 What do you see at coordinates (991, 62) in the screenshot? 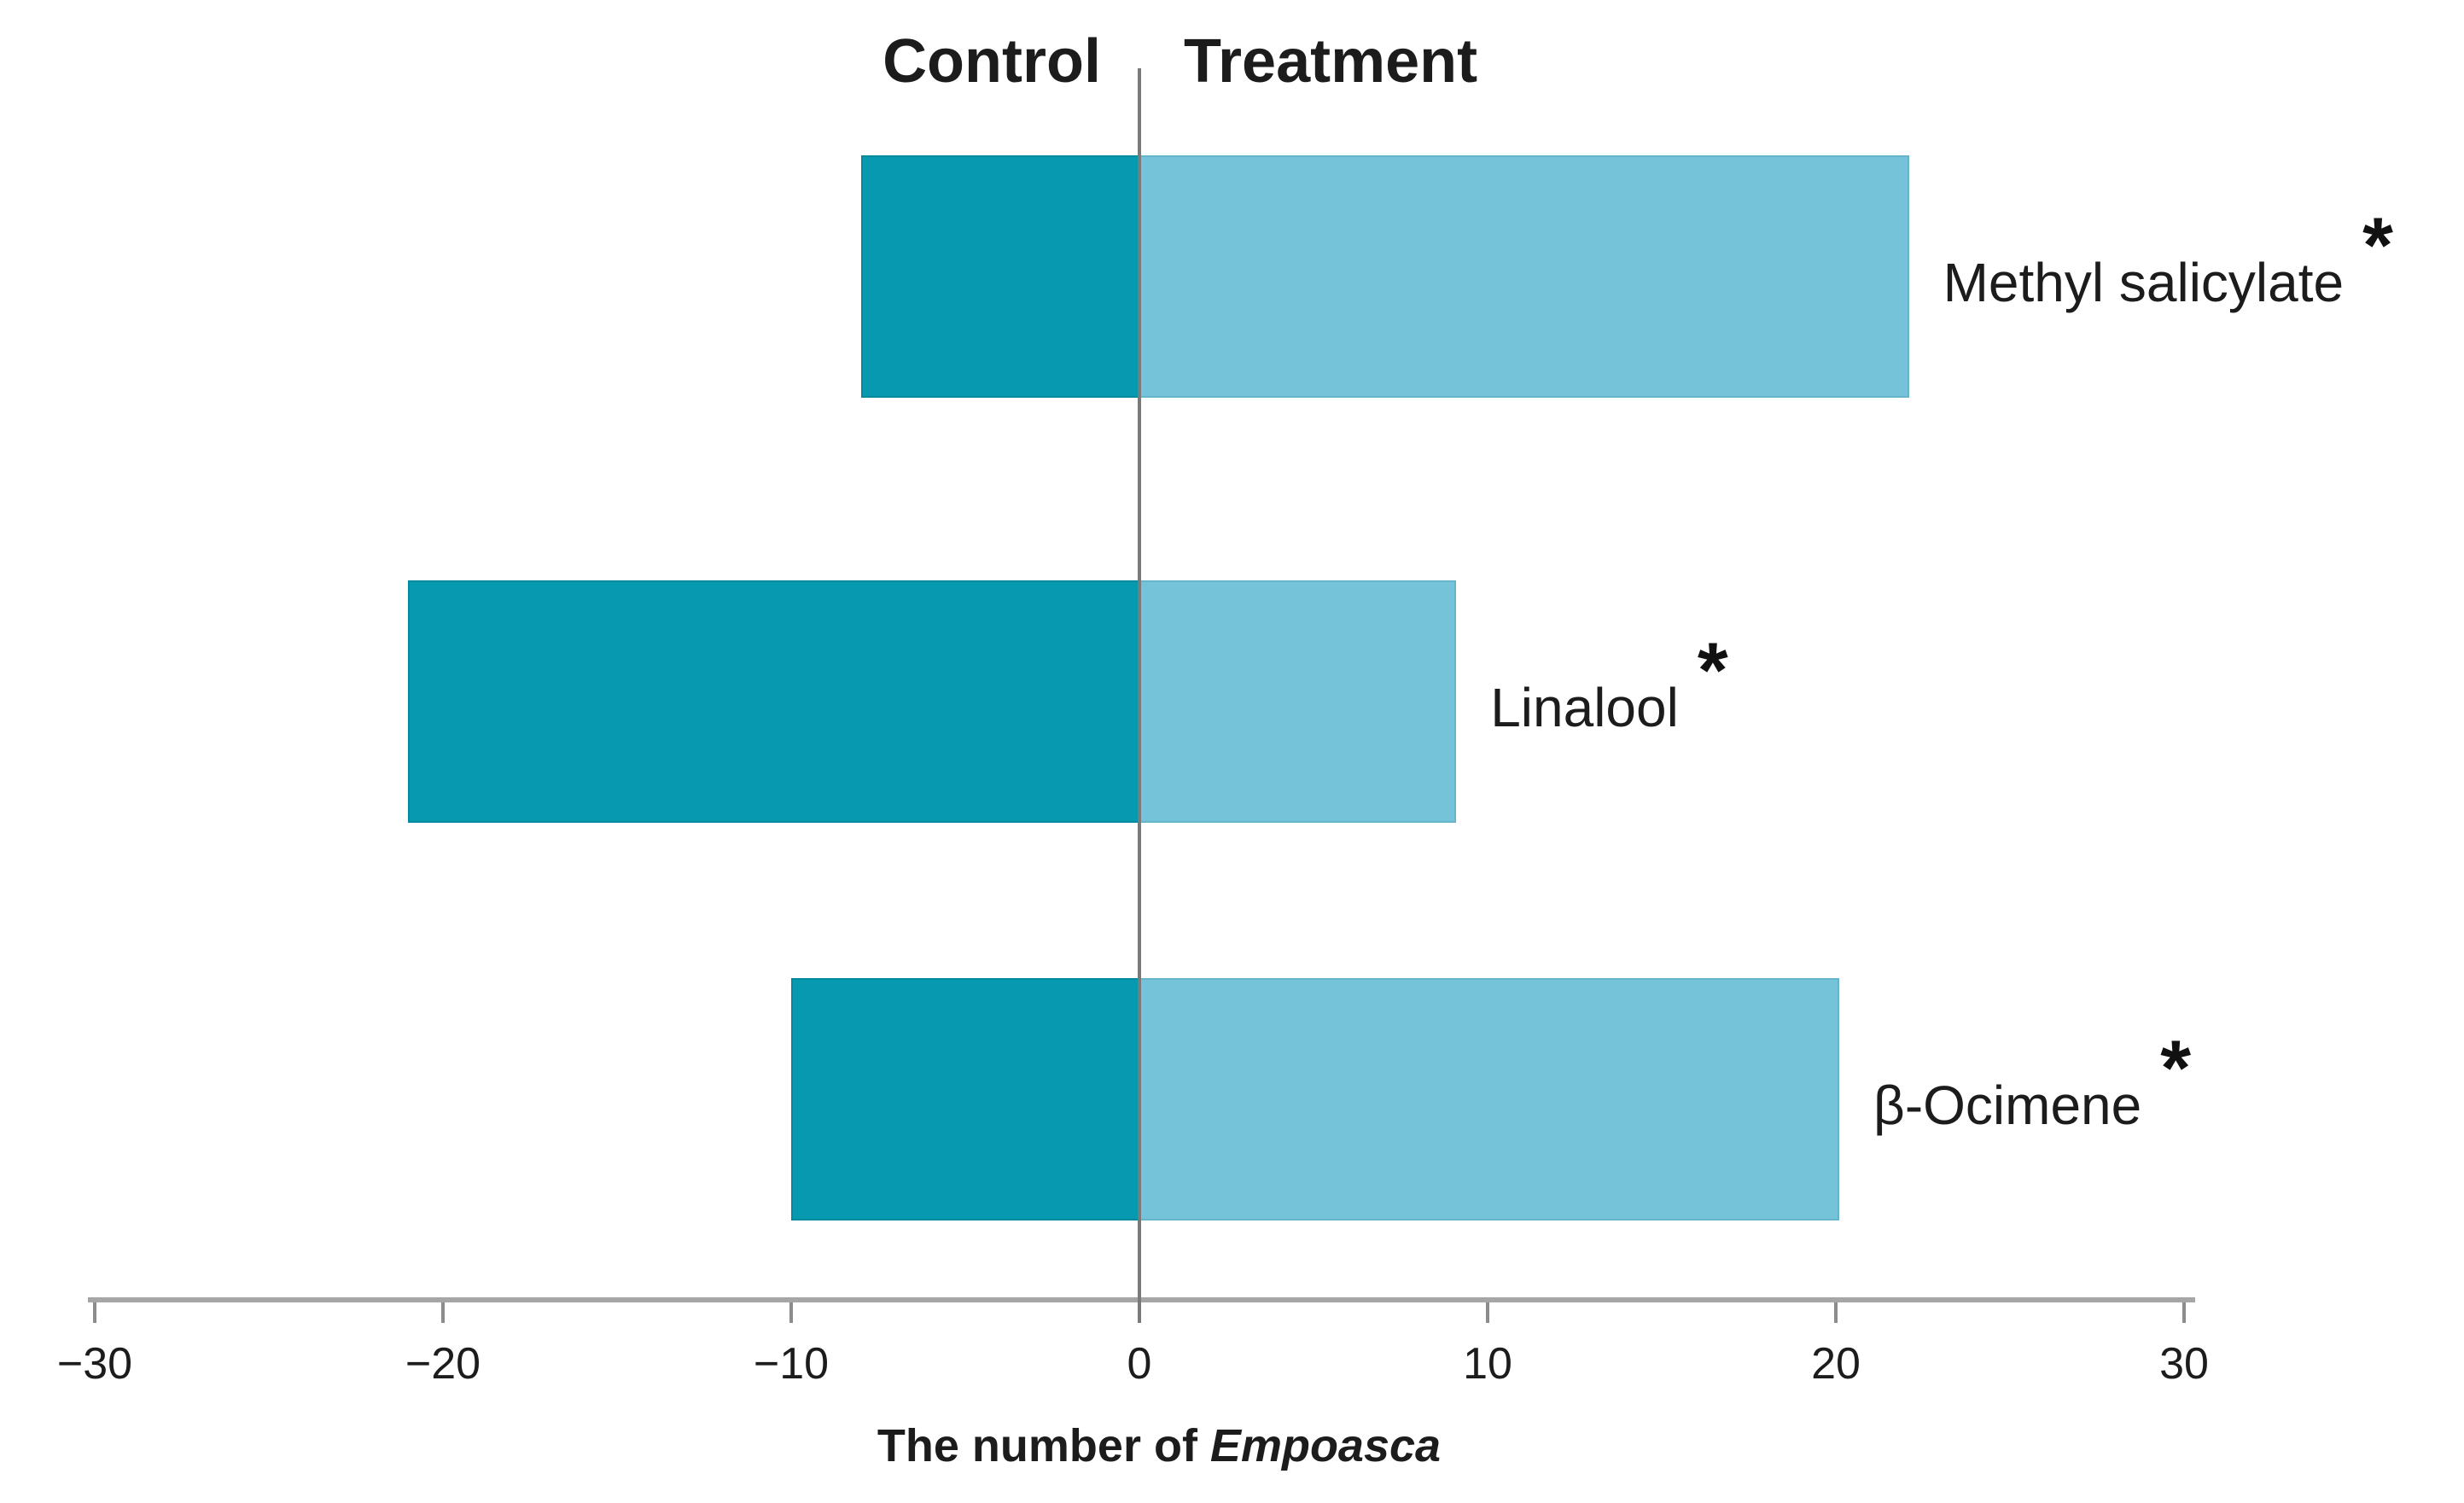
I see `control-column-header: Control` at bounding box center [991, 62].